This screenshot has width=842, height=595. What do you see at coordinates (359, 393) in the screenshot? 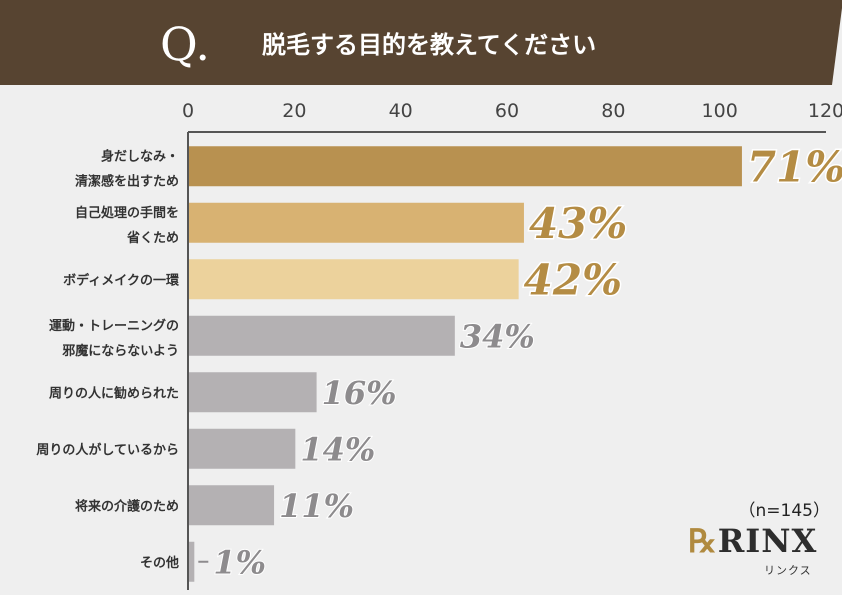
I see `data-label: 16%` at bounding box center [359, 393].